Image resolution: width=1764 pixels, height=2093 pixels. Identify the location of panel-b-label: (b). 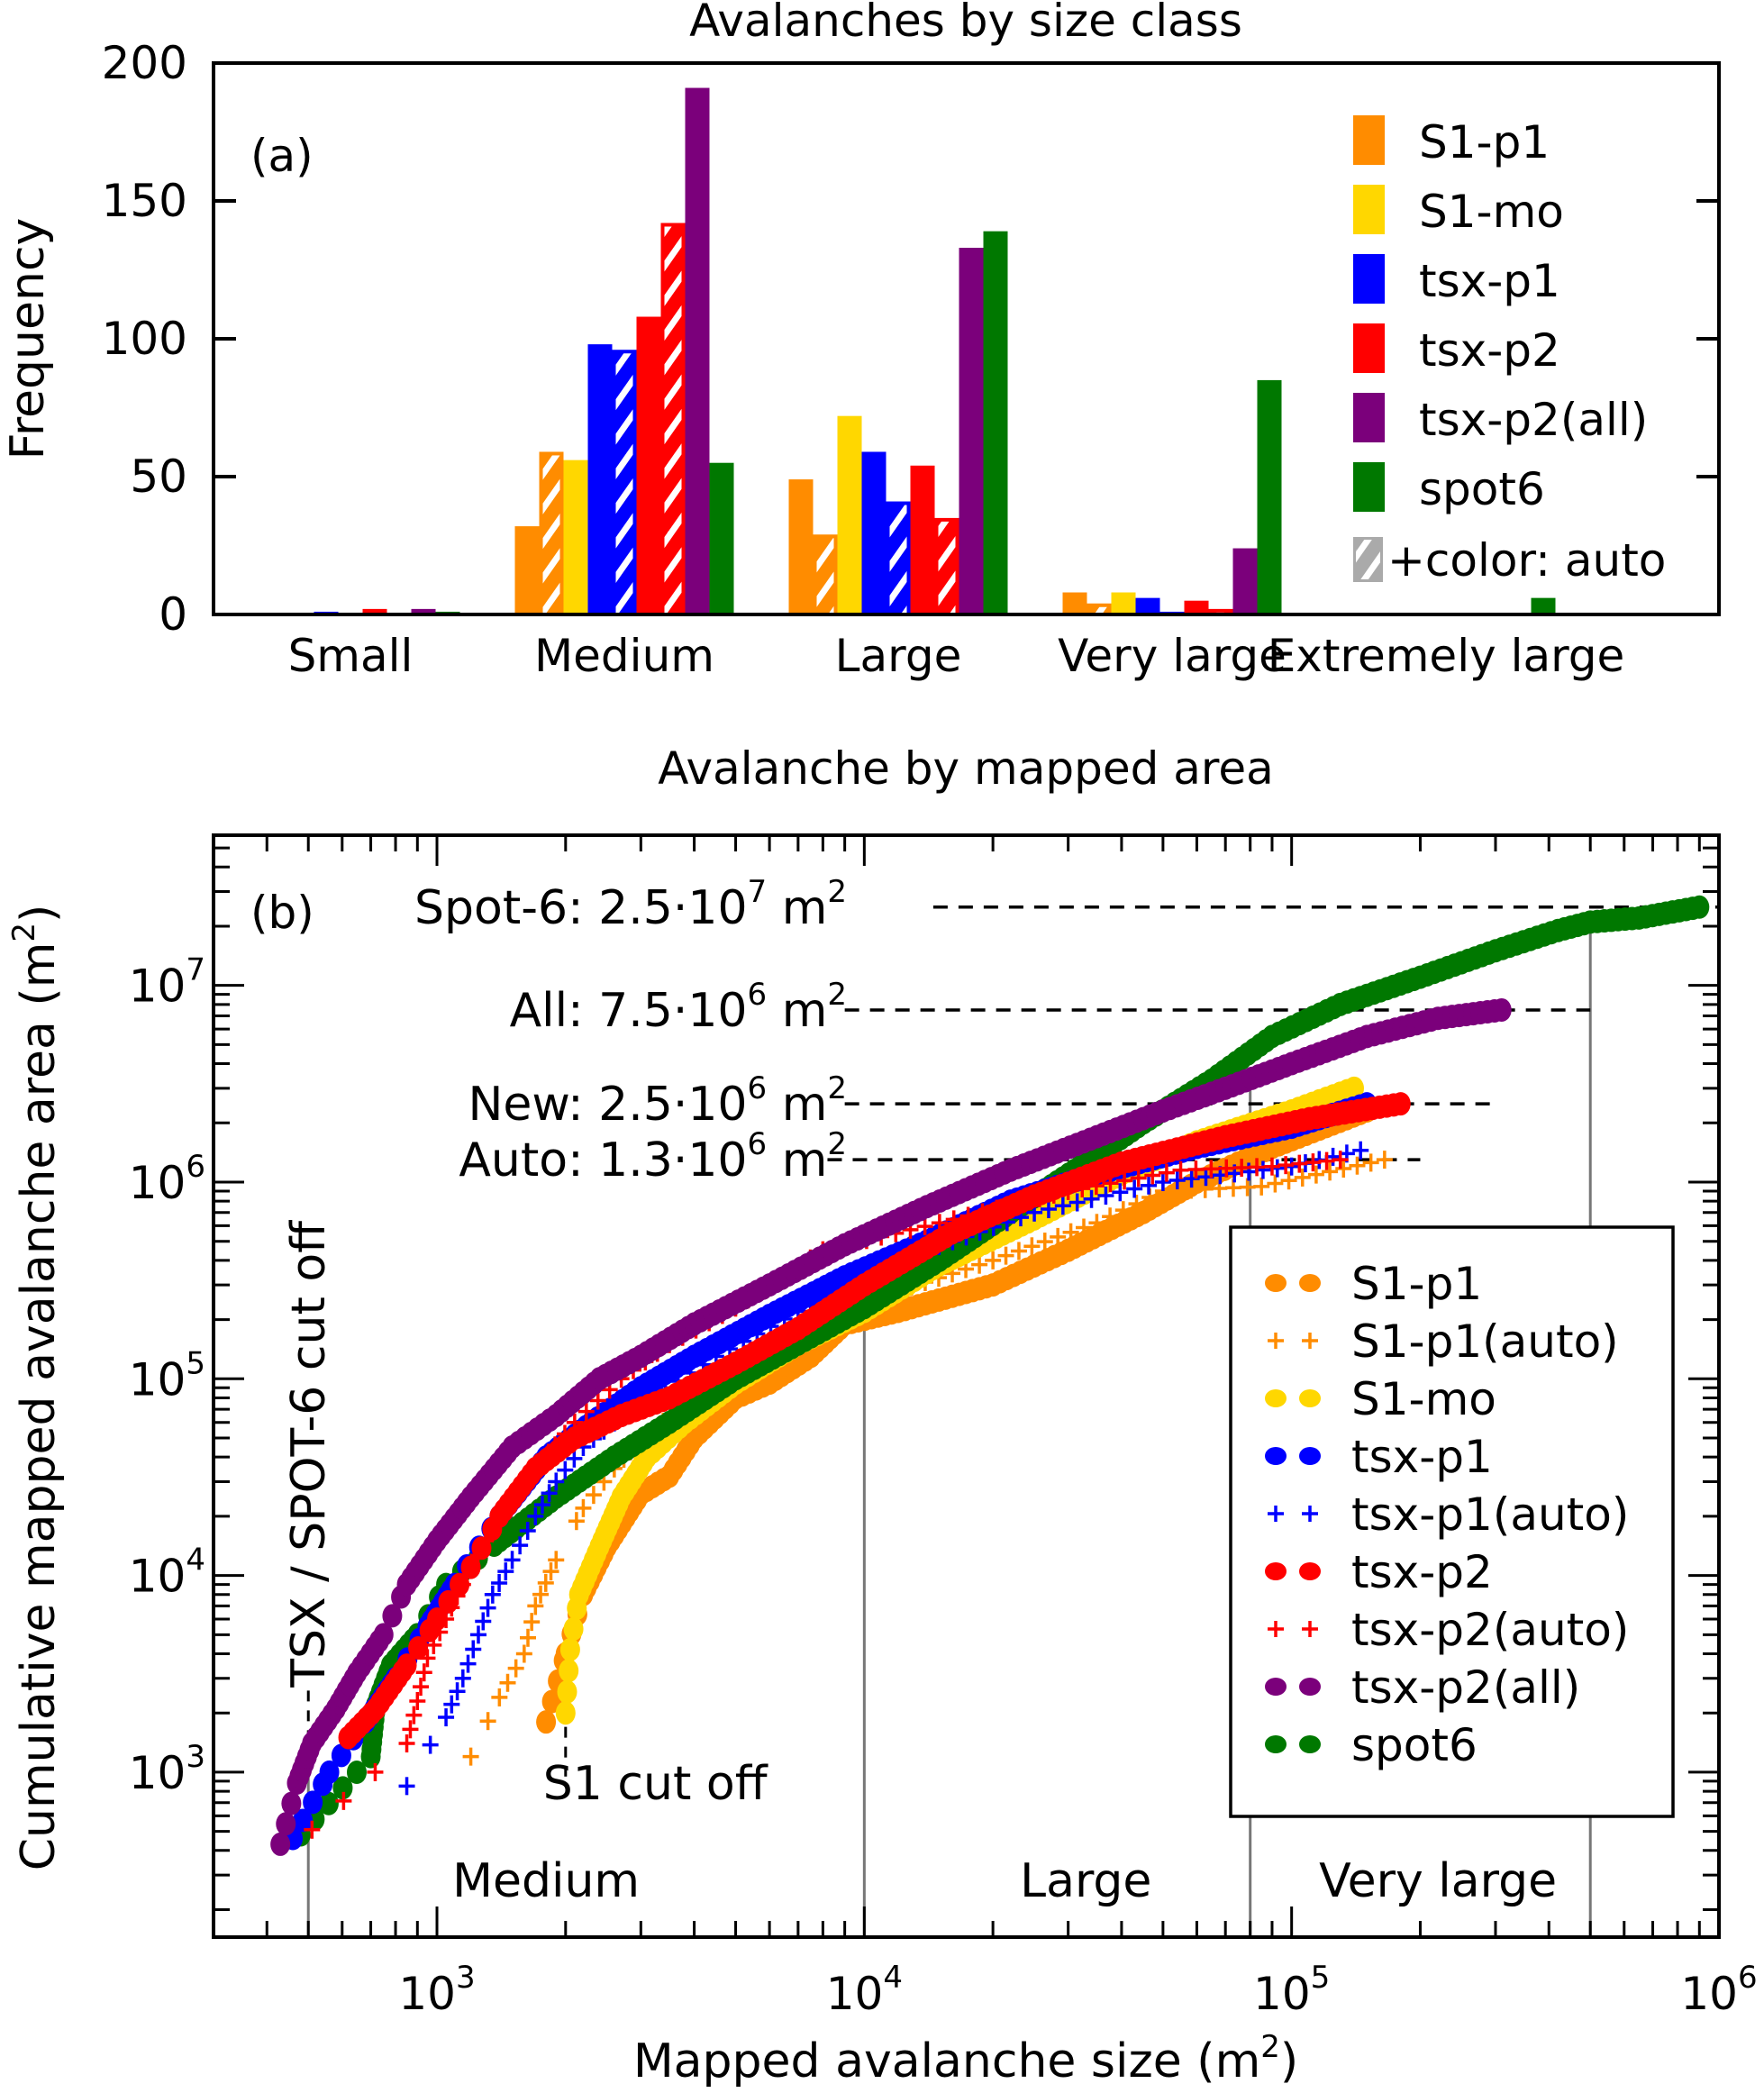
(282, 913).